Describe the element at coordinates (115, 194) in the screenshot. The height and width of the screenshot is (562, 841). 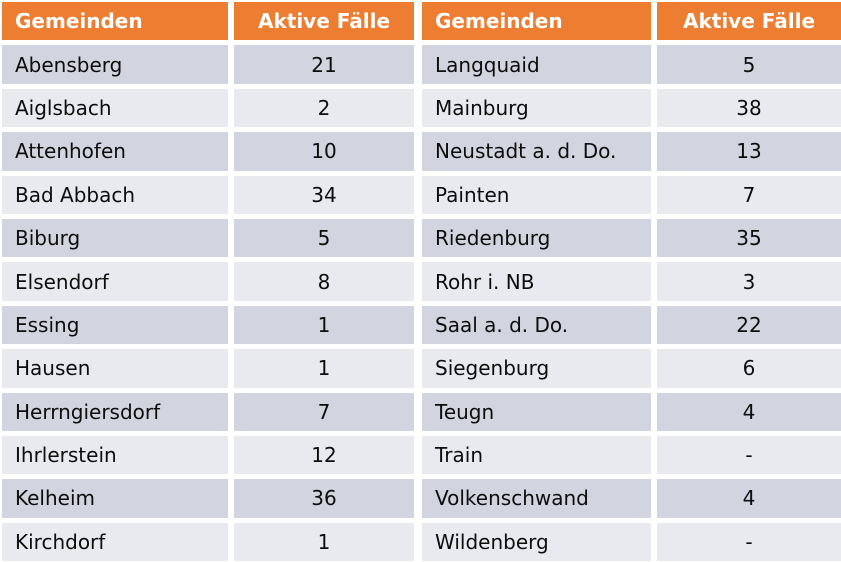
I see `gemeinde-cell: Bad Abbach` at that location.